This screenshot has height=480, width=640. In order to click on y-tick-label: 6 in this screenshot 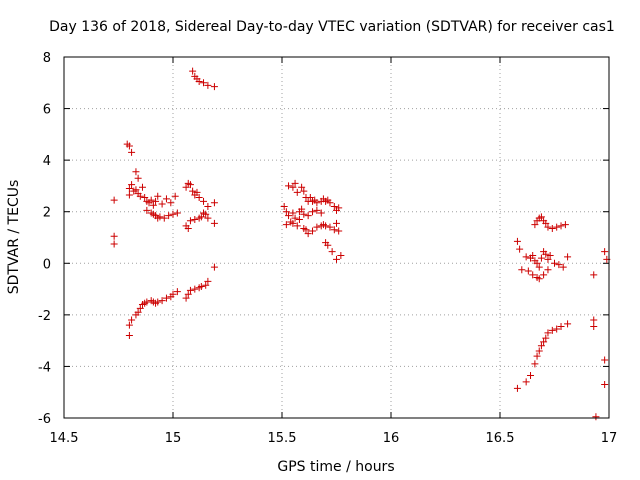, I will do `click(47, 110)`.